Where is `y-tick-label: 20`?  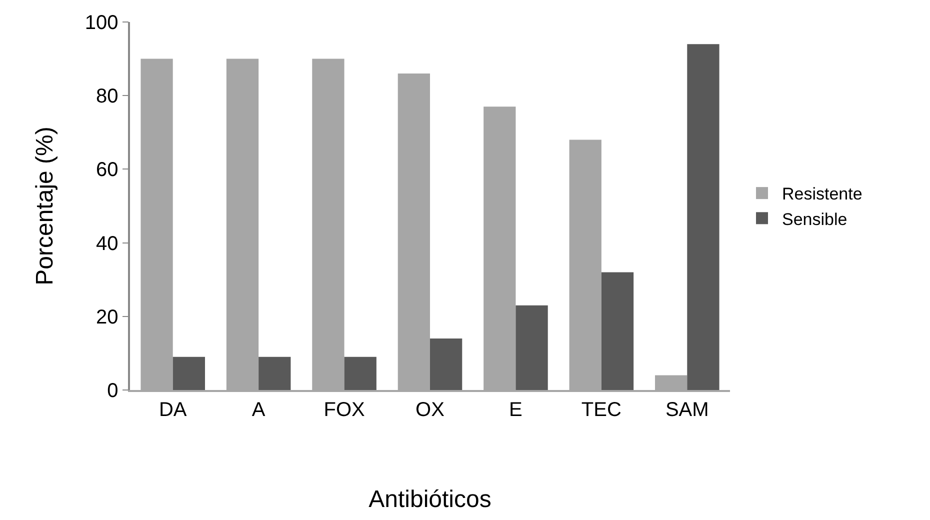 y-tick-label: 20 is located at coordinates (107, 317).